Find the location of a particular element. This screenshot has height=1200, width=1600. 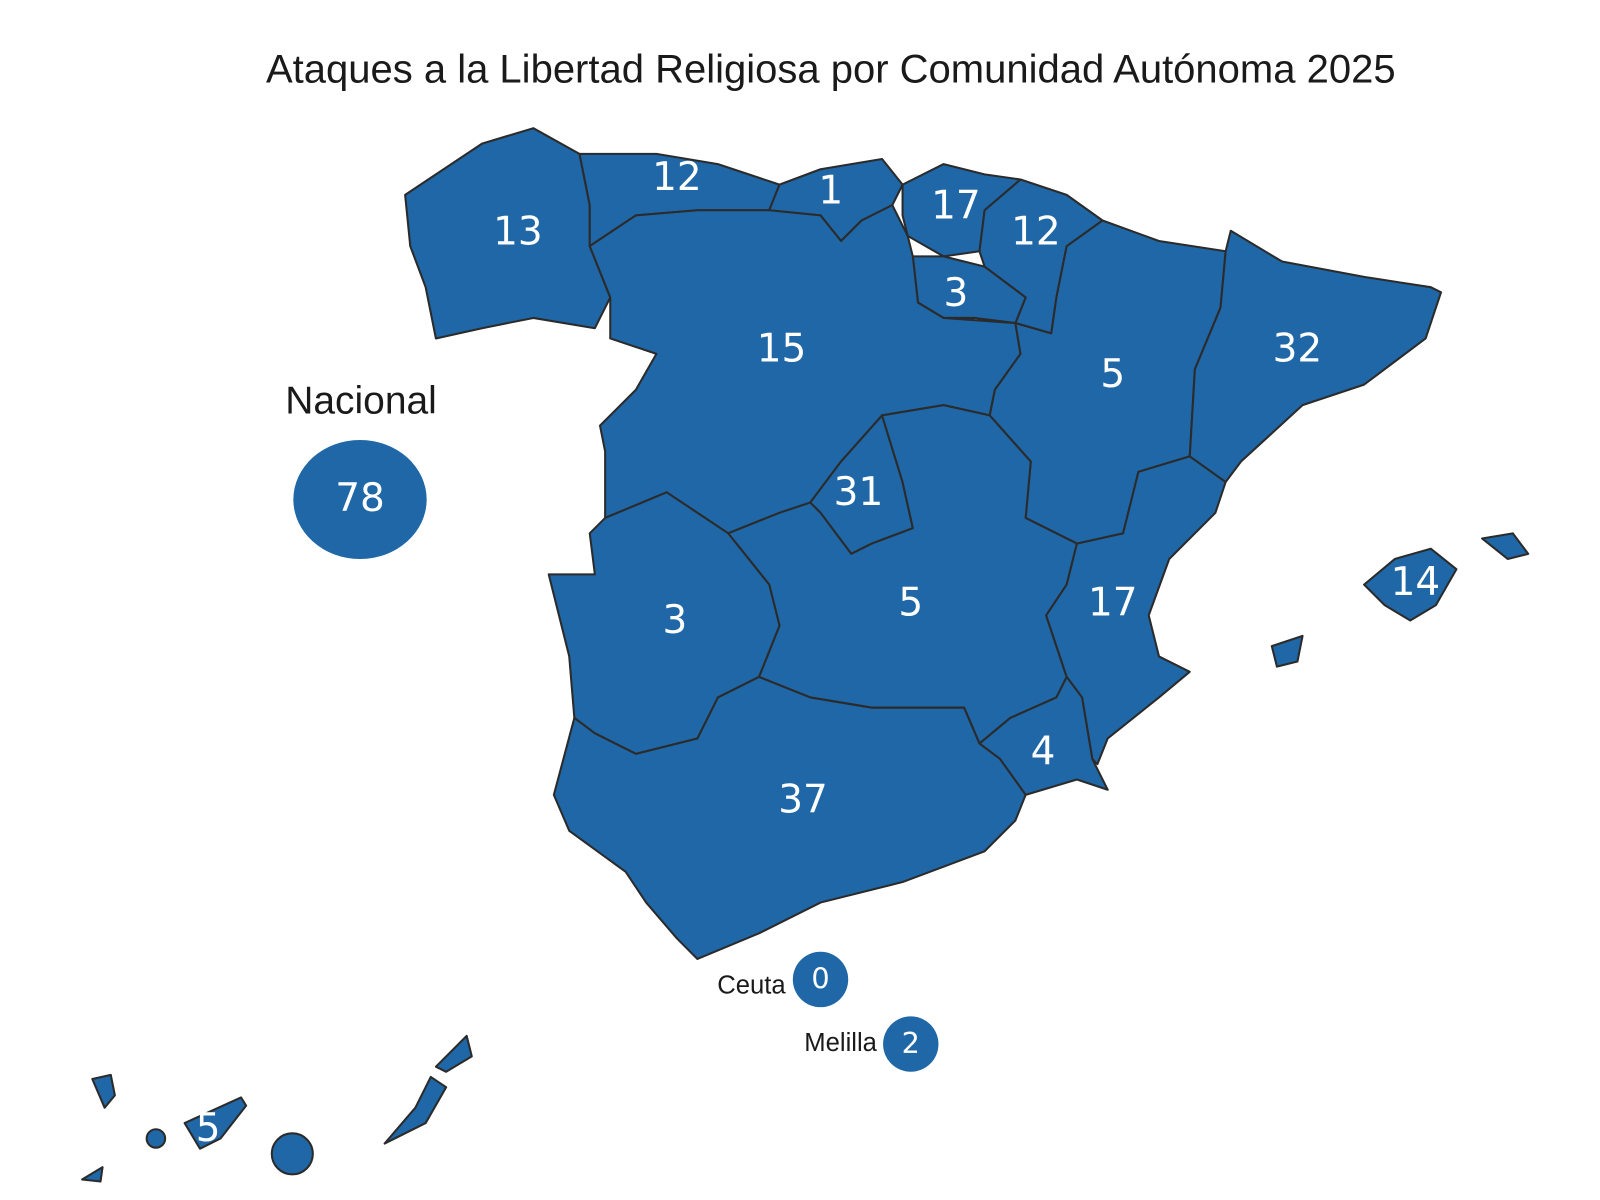

region-value: 37 is located at coordinates (803, 800).